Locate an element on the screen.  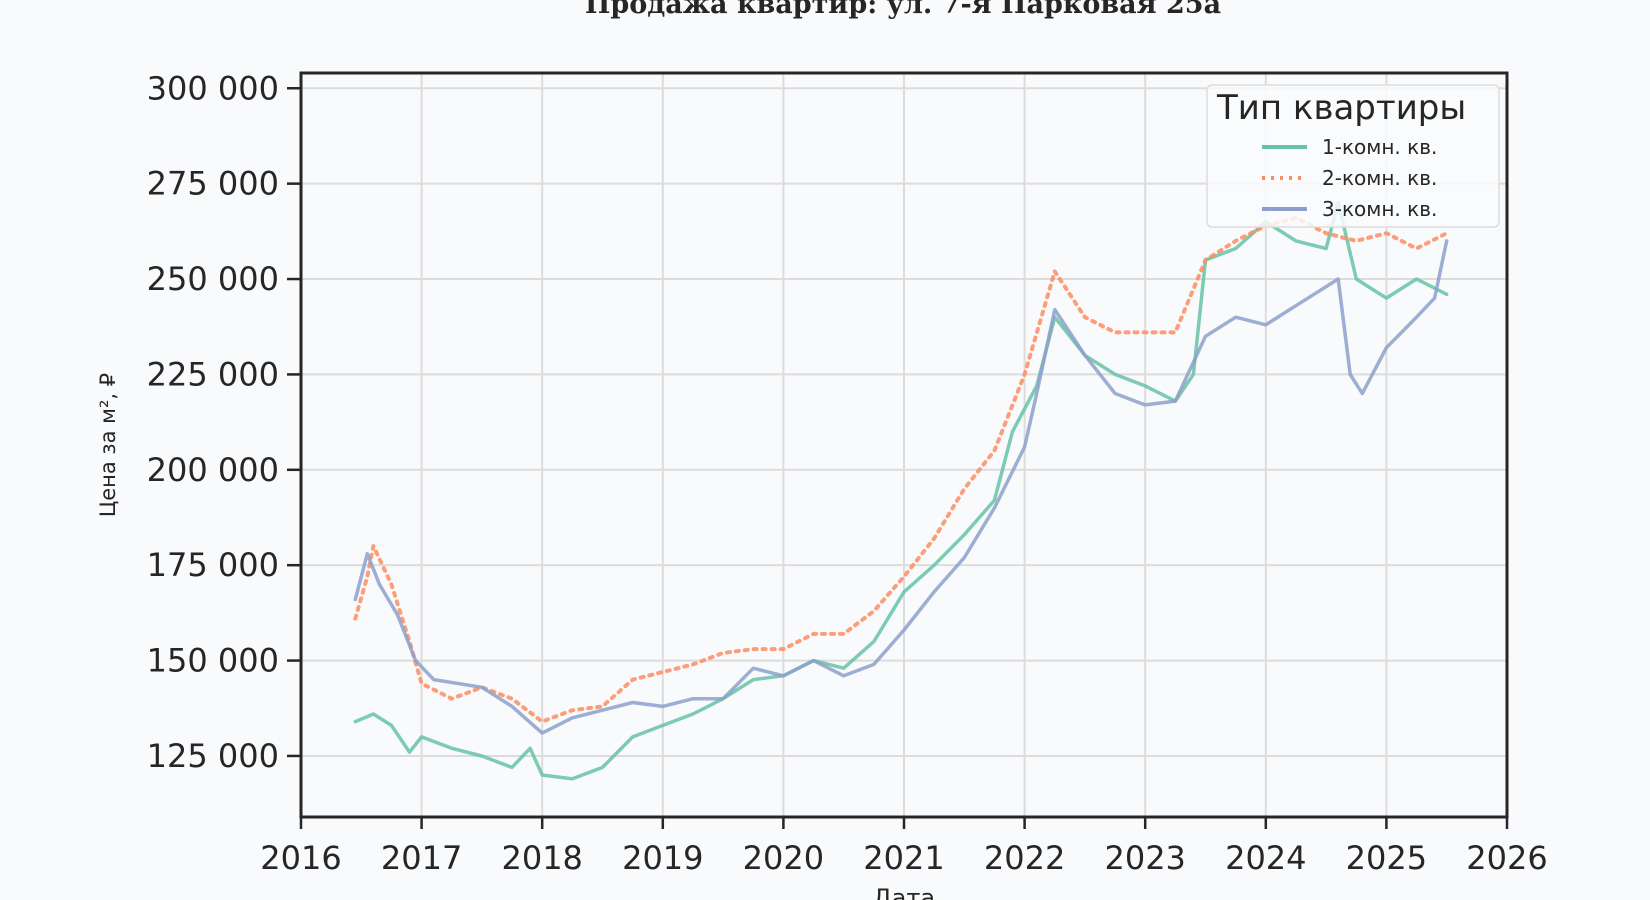
x-axis-label: Дата is located at coordinates (904, 892).